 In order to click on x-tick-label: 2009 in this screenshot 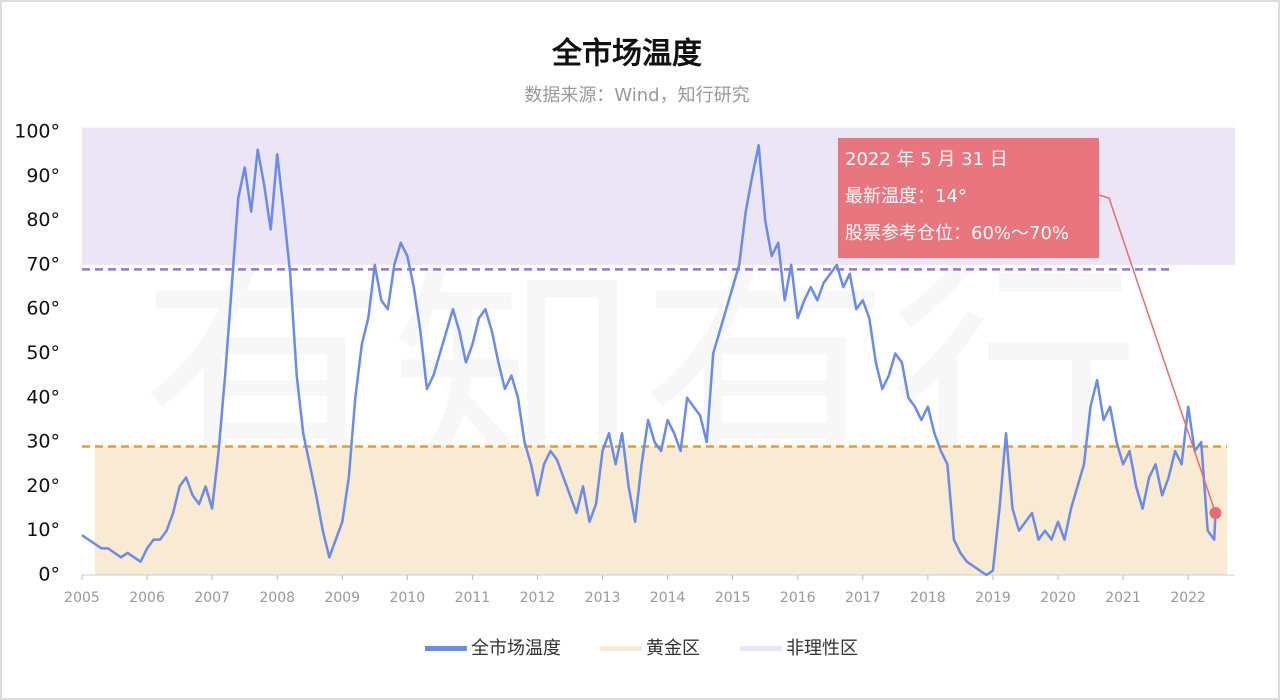, I will do `click(342, 598)`.